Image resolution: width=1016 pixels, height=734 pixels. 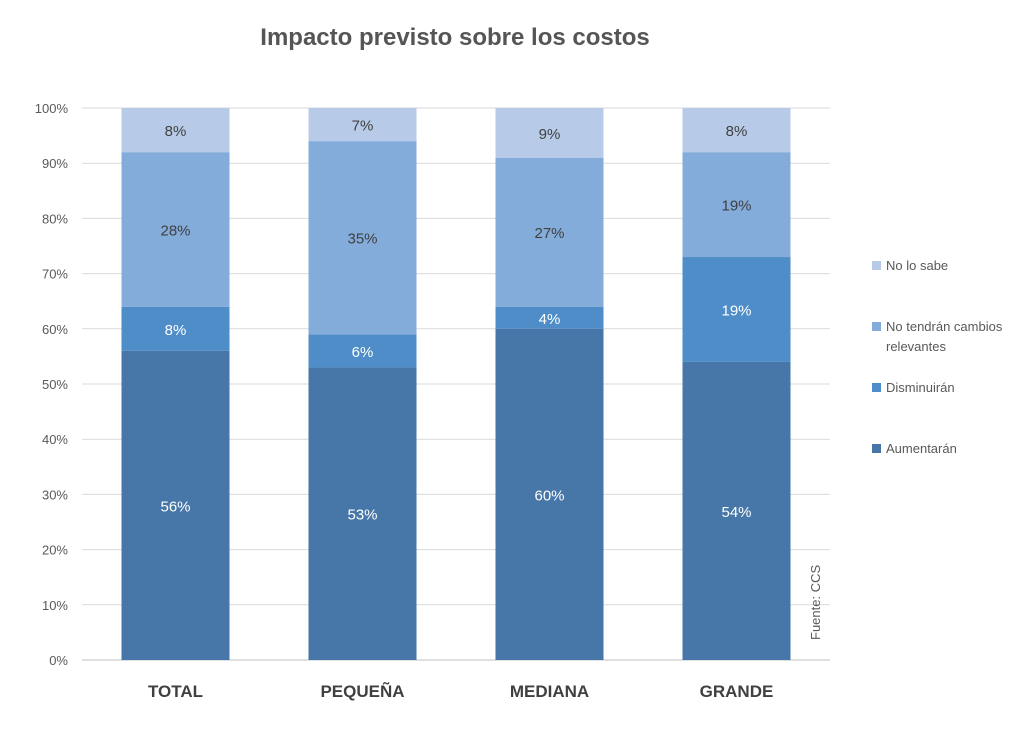 I want to click on y-tick-label: 70%, so click(x=55, y=274).